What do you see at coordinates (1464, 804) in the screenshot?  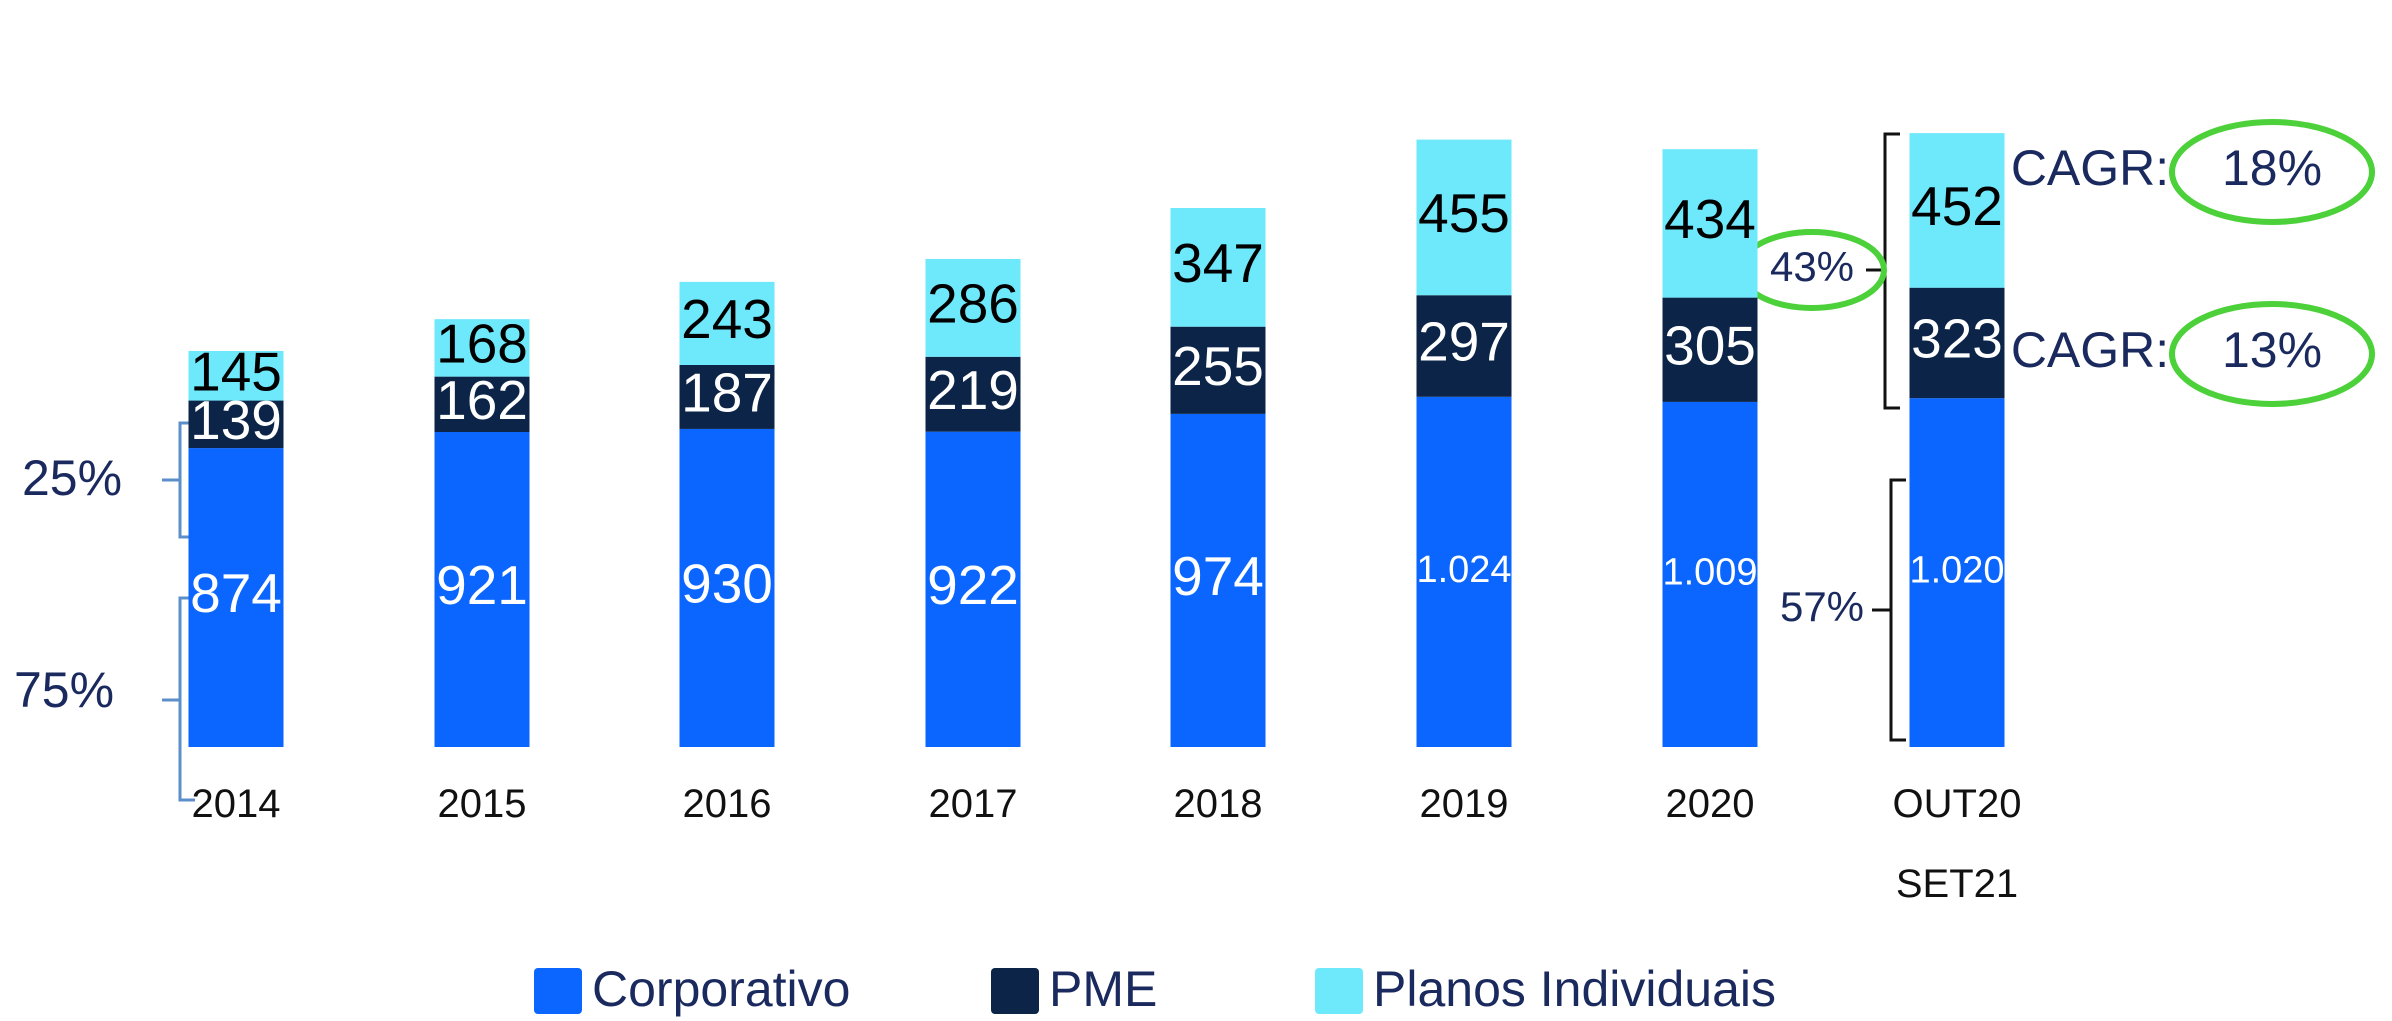 I see `x-tick-label: 2019` at bounding box center [1464, 804].